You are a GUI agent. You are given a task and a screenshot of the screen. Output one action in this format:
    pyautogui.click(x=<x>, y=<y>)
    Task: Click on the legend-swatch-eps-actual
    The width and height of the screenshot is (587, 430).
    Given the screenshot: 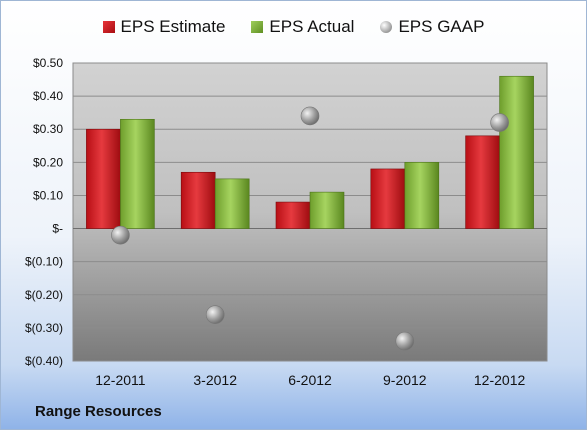 What is the action you would take?
    pyautogui.click(x=257, y=27)
    